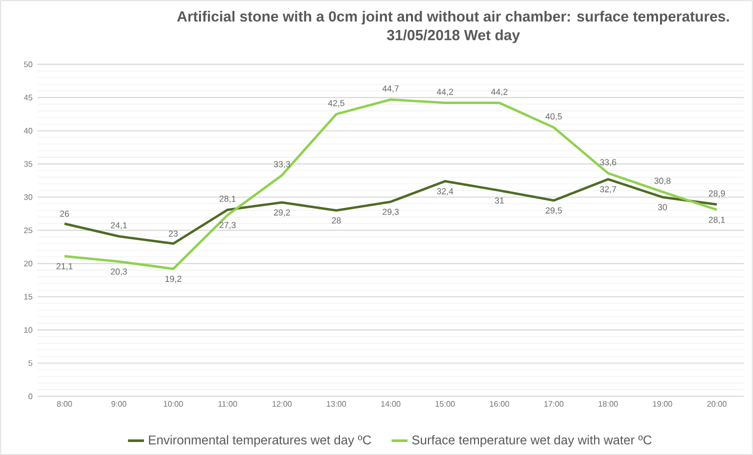  Describe the element at coordinates (453, 17) in the screenshot. I see `chart-title: Artificial stone with a 0cm joint and without air chamber: surface temperatures.` at that location.